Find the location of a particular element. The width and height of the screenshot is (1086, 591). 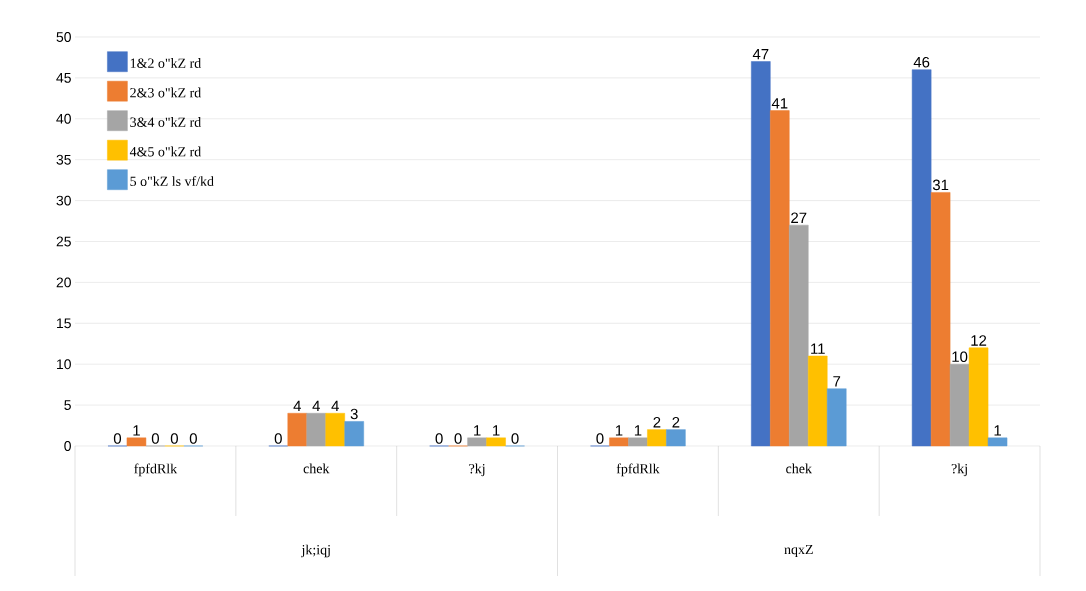

text: jk;iqj is located at coordinates (315, 551).